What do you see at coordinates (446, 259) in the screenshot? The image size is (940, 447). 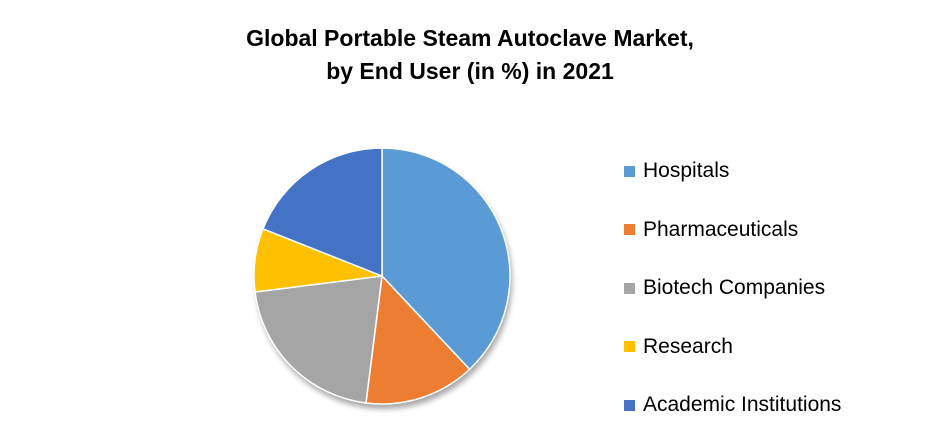 I see `pie-slice-hospitals` at bounding box center [446, 259].